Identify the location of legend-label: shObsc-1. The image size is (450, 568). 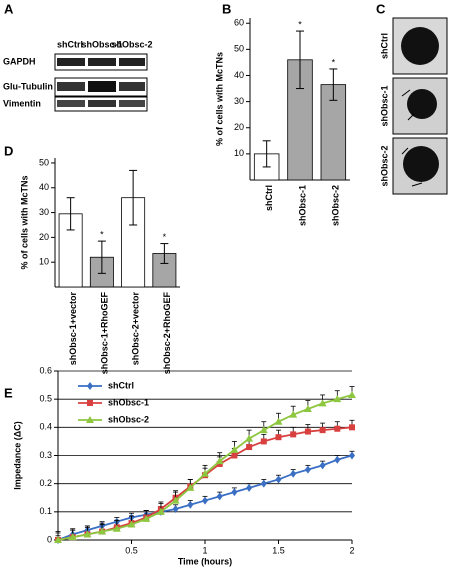
(128, 402).